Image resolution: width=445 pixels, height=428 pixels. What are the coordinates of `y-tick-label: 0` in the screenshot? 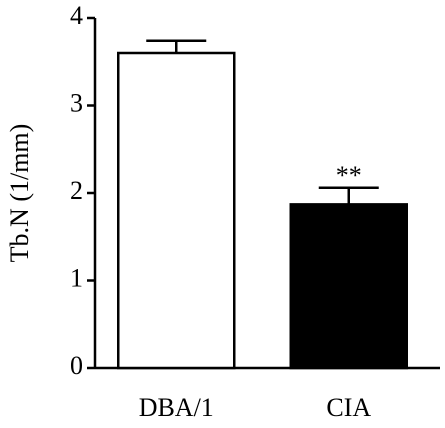 It's located at (76, 365).